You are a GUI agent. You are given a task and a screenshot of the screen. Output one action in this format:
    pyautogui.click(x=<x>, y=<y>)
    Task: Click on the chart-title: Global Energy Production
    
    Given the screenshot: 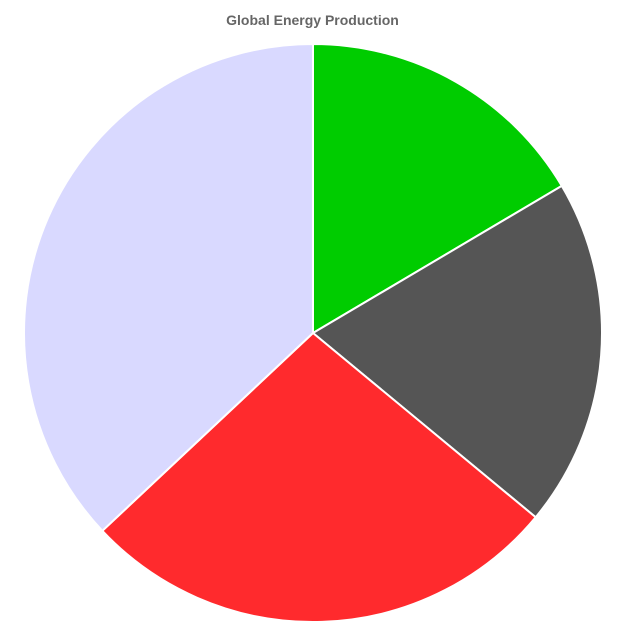 What is the action you would take?
    pyautogui.click(x=312, y=20)
    